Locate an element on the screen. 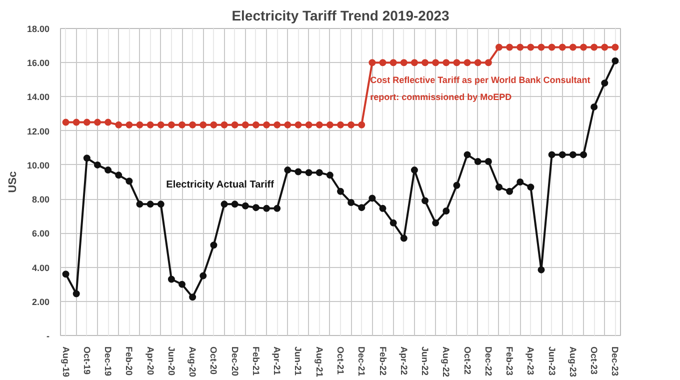 Image resolution: width=680 pixels, height=380 pixels. series-label: Electricity Actual Tariff is located at coordinates (220, 185).